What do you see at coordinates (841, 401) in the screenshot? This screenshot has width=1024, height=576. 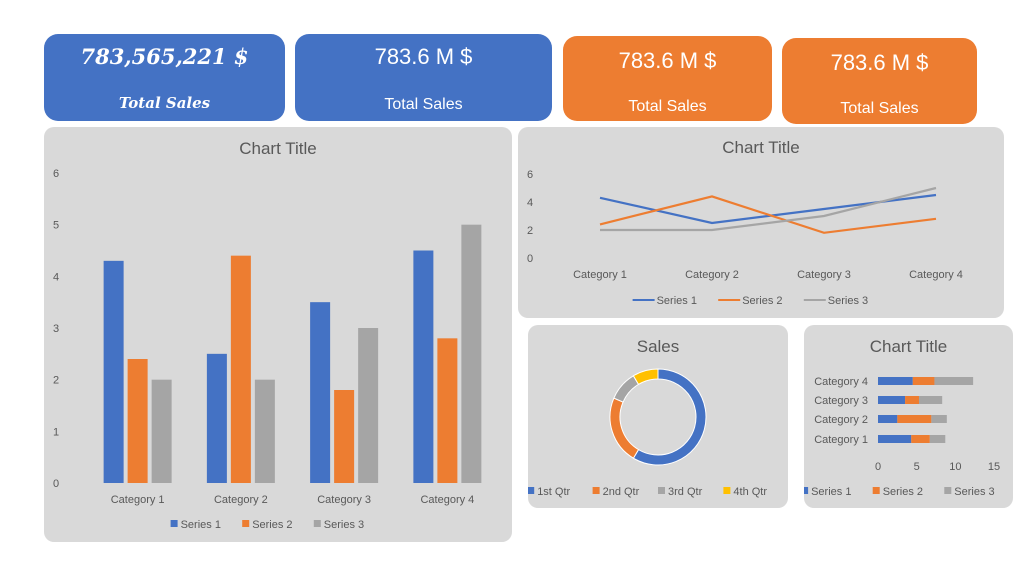 I see `y-tick-label: Category 3` at bounding box center [841, 401].